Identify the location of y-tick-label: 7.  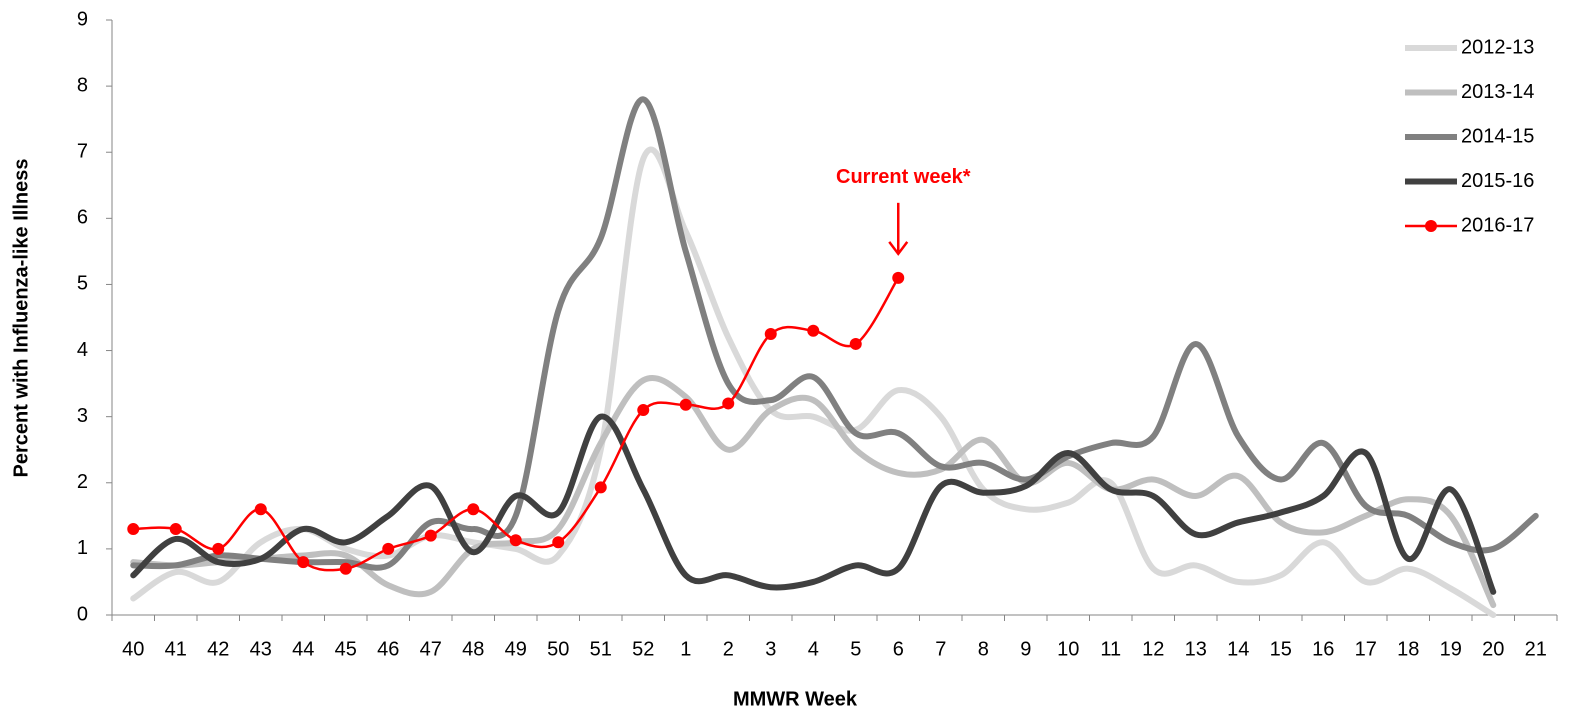
(82, 152).